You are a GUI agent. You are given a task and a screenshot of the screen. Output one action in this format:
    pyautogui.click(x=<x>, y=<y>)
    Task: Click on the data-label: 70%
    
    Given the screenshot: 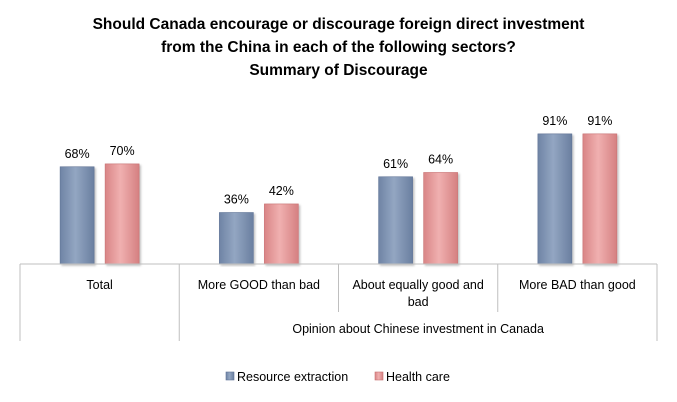 What is the action you would take?
    pyautogui.click(x=122, y=151)
    